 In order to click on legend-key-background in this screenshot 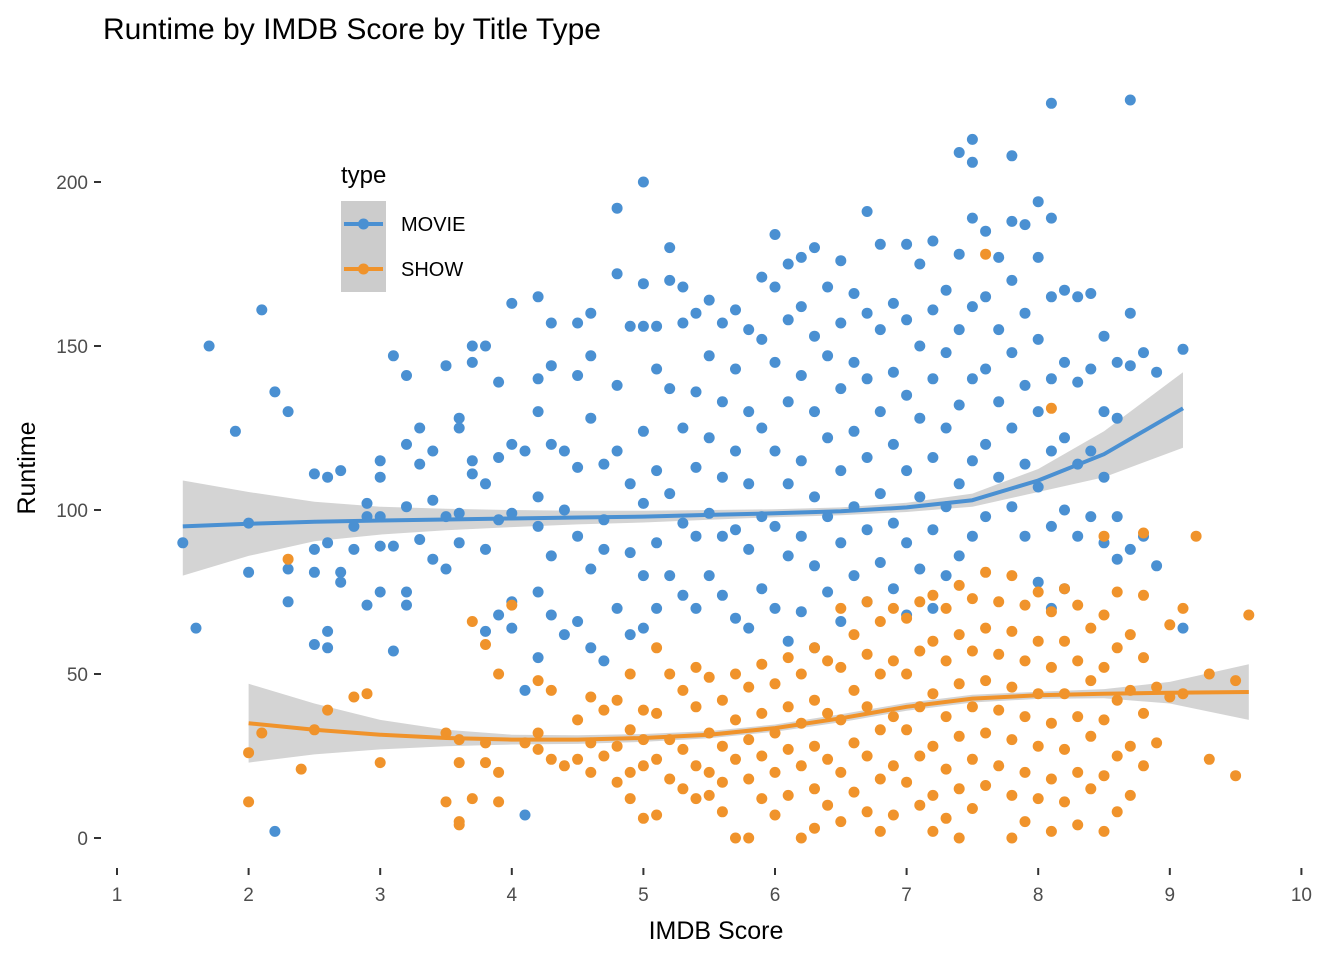, I will do `click(363, 246)`.